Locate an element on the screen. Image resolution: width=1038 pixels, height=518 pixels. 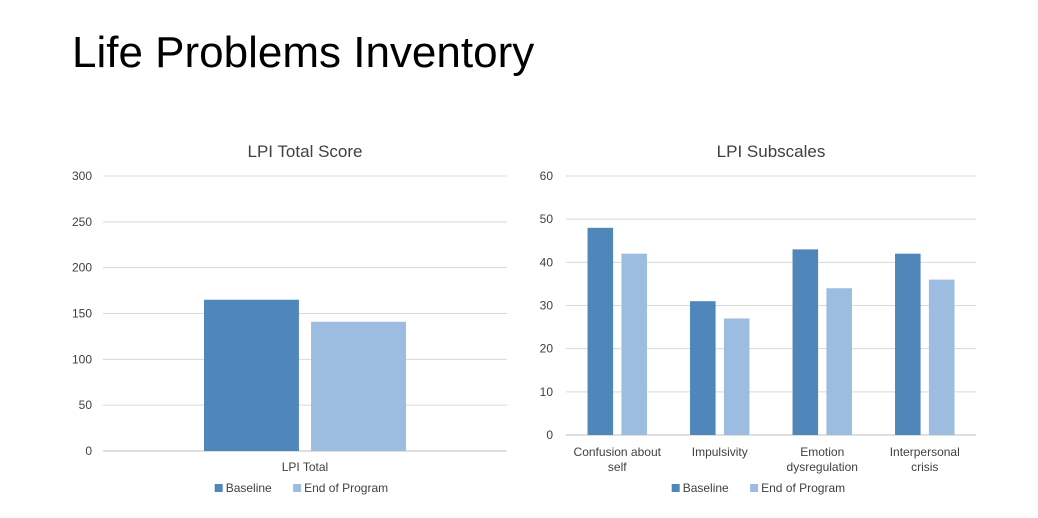
chart-title: LPI Total Score is located at coordinates (305, 151).